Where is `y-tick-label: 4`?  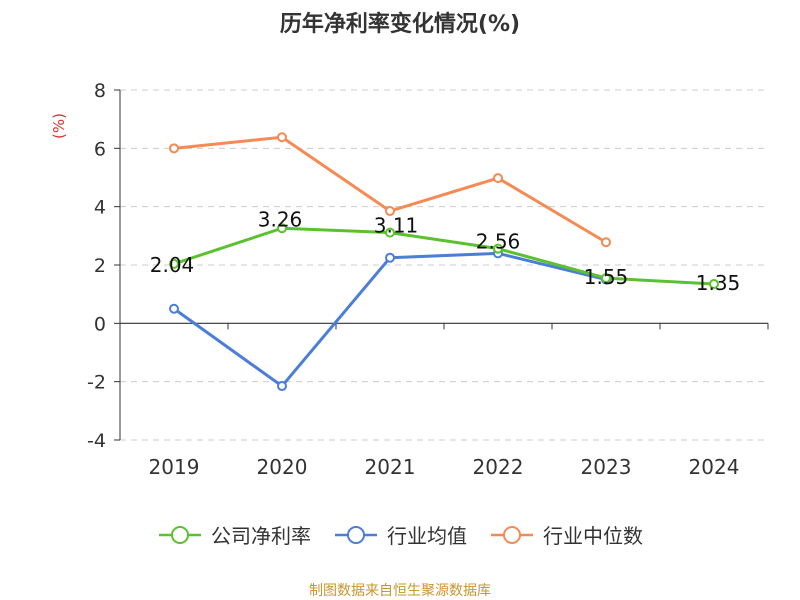
y-tick-label: 4 is located at coordinates (100, 208).